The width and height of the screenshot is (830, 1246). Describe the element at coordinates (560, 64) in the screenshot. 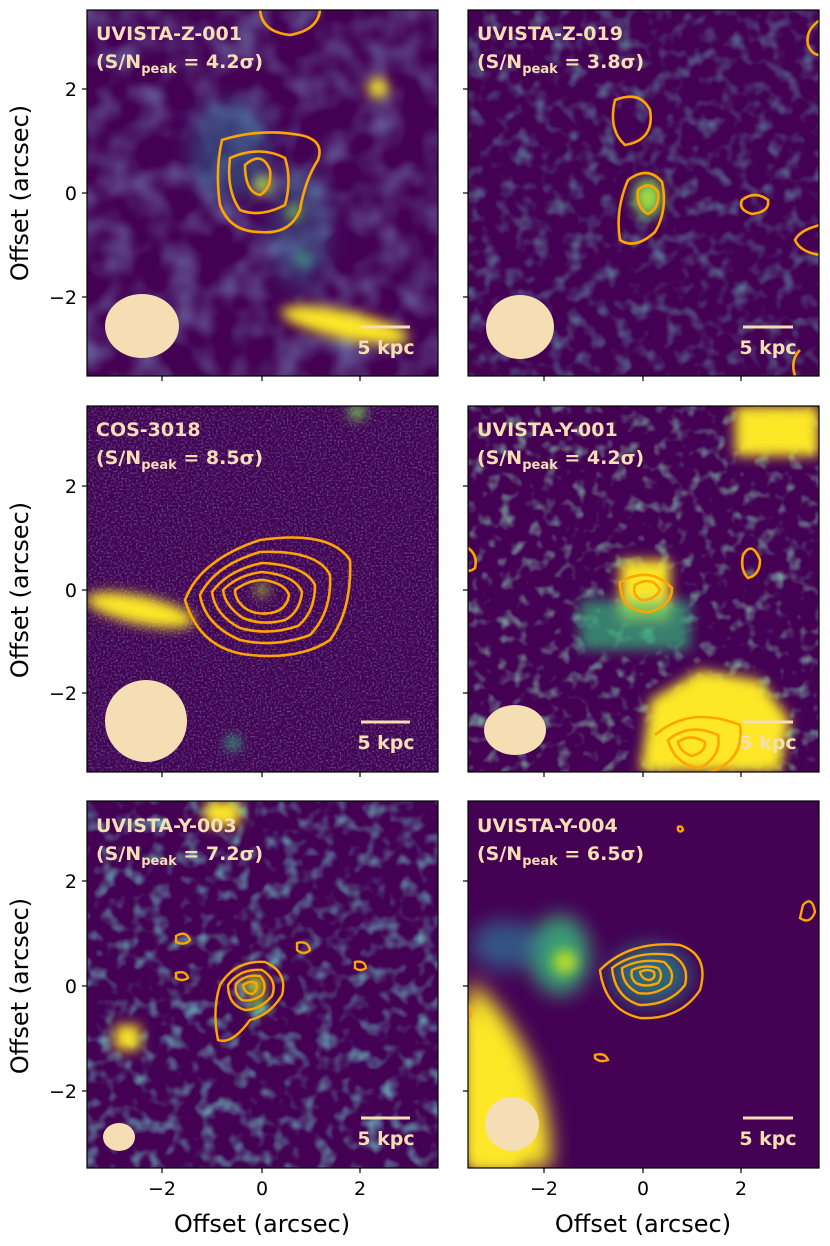

I see `panel-snr: (S/Npeak = 3.8σ)` at that location.